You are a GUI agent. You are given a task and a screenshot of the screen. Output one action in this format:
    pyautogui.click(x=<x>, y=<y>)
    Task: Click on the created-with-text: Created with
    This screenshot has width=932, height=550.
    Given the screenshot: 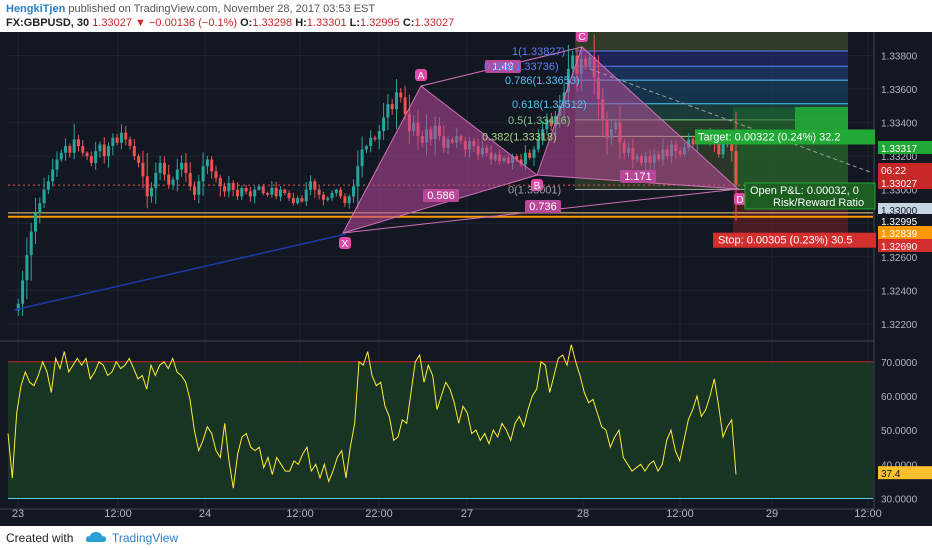 What is the action you would take?
    pyautogui.click(x=40, y=538)
    